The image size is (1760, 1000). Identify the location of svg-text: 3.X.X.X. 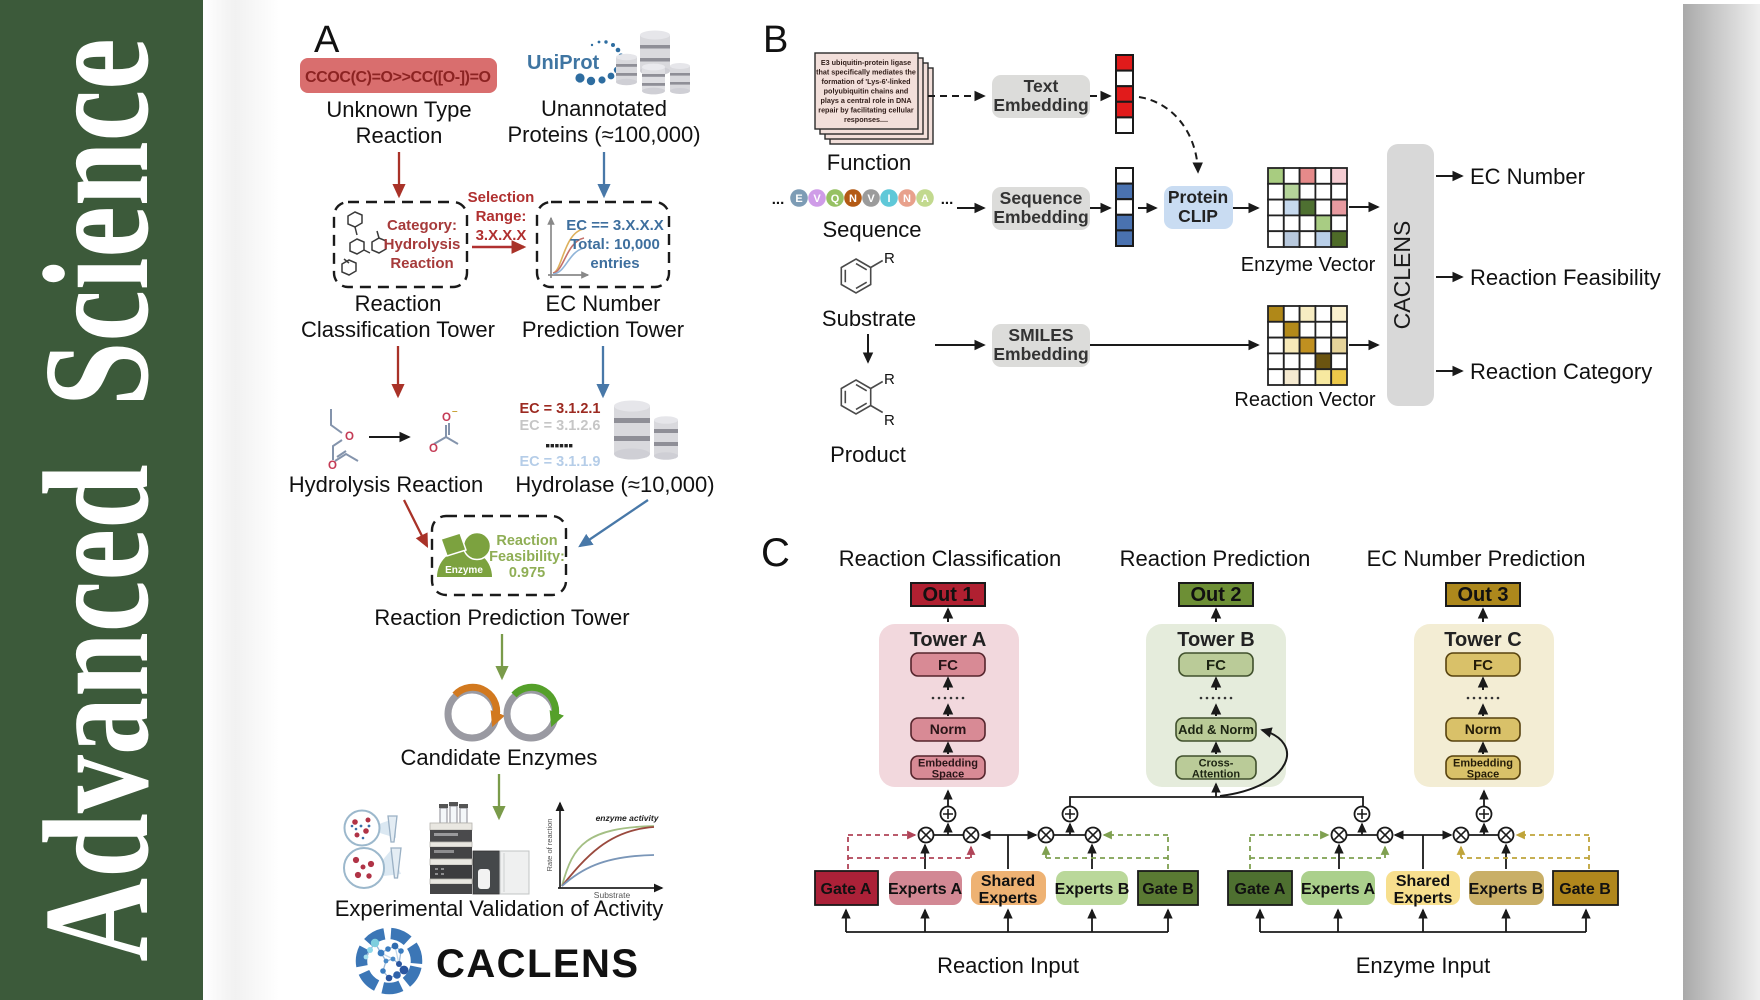
(501, 235).